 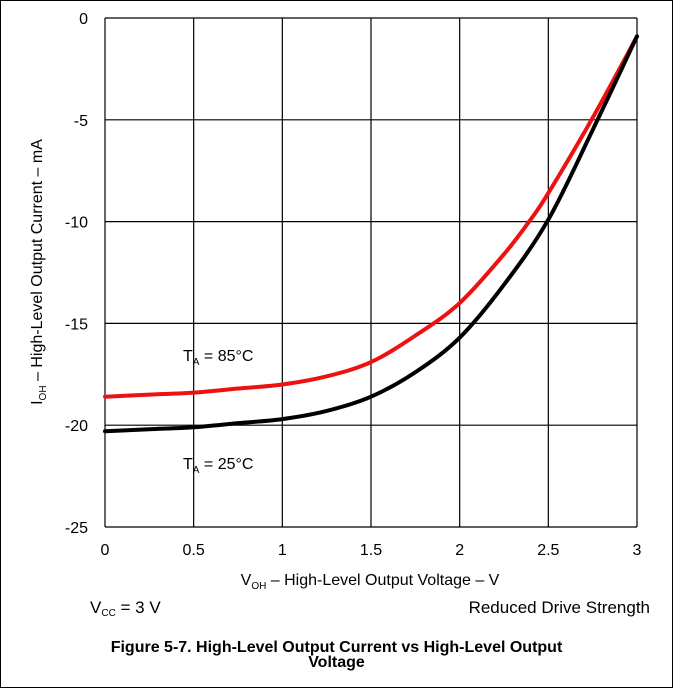 What do you see at coordinates (282, 550) in the screenshot?
I see `x-tick-label: 1` at bounding box center [282, 550].